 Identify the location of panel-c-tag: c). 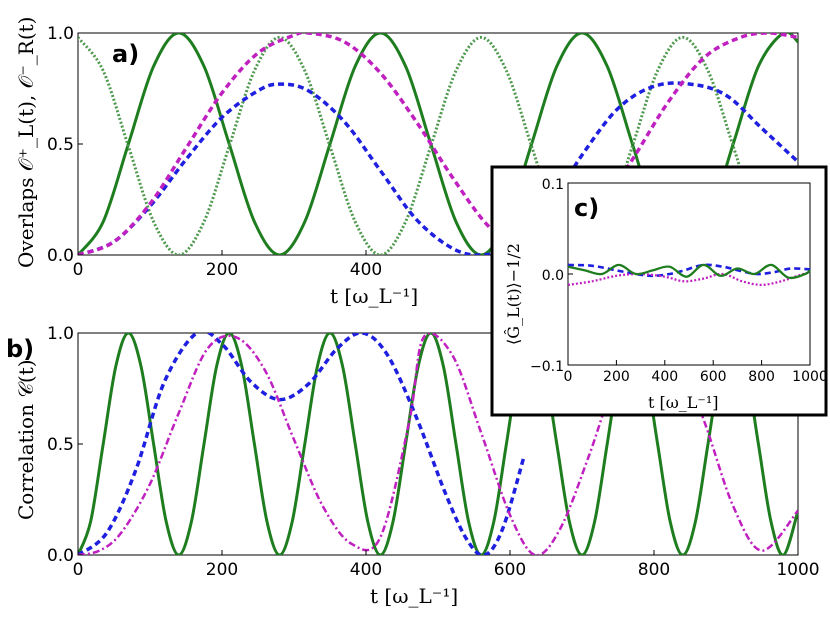
(586, 208).